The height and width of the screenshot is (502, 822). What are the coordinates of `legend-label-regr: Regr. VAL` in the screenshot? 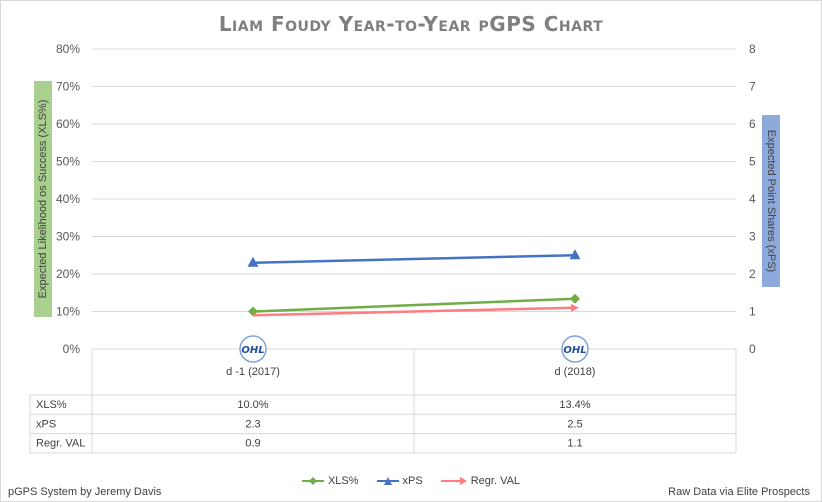 It's located at (495, 481).